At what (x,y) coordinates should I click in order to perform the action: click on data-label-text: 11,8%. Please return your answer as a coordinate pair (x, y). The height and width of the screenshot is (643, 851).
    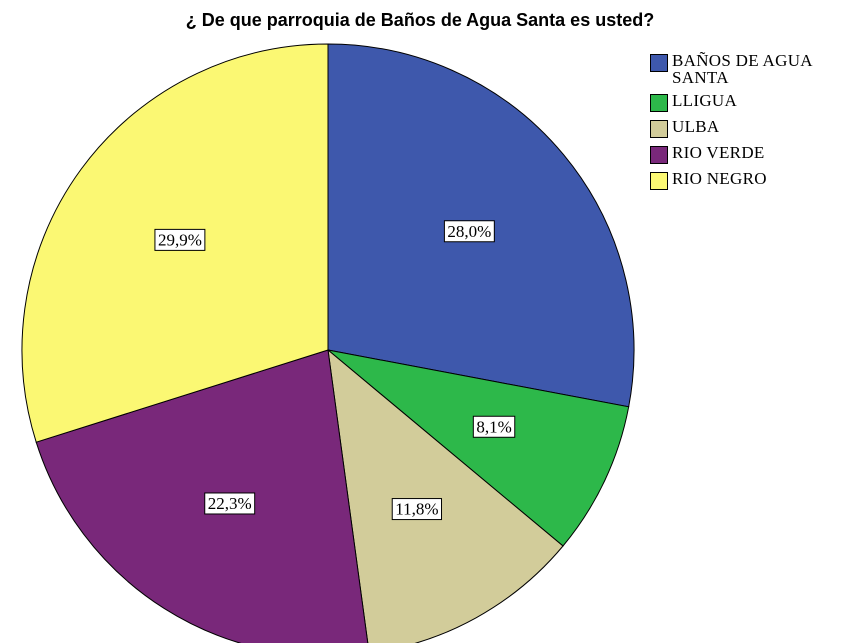
    Looking at the image, I should click on (416, 509).